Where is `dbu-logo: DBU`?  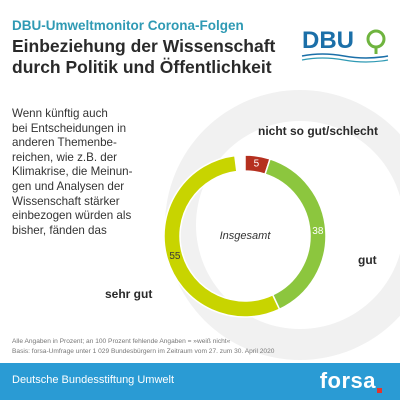
dbu-logo: DBU is located at coordinates (345, 45).